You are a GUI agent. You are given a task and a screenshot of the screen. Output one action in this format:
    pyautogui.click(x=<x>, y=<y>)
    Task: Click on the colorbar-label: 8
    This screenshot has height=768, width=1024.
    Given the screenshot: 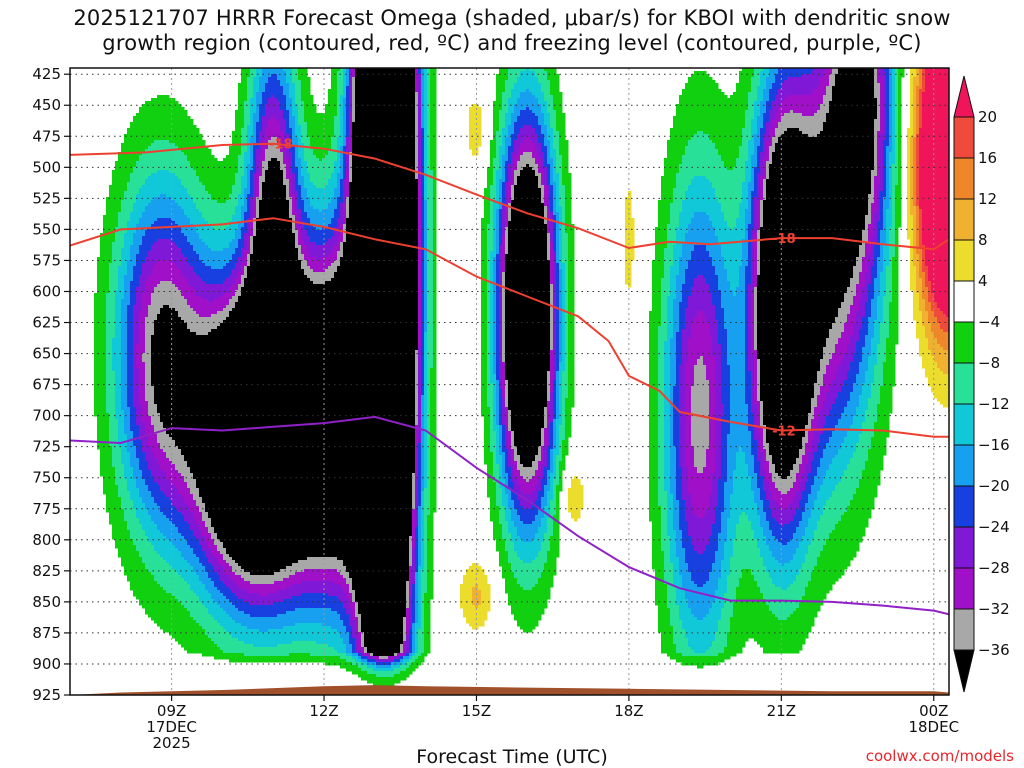 What is the action you would take?
    pyautogui.click(x=983, y=240)
    